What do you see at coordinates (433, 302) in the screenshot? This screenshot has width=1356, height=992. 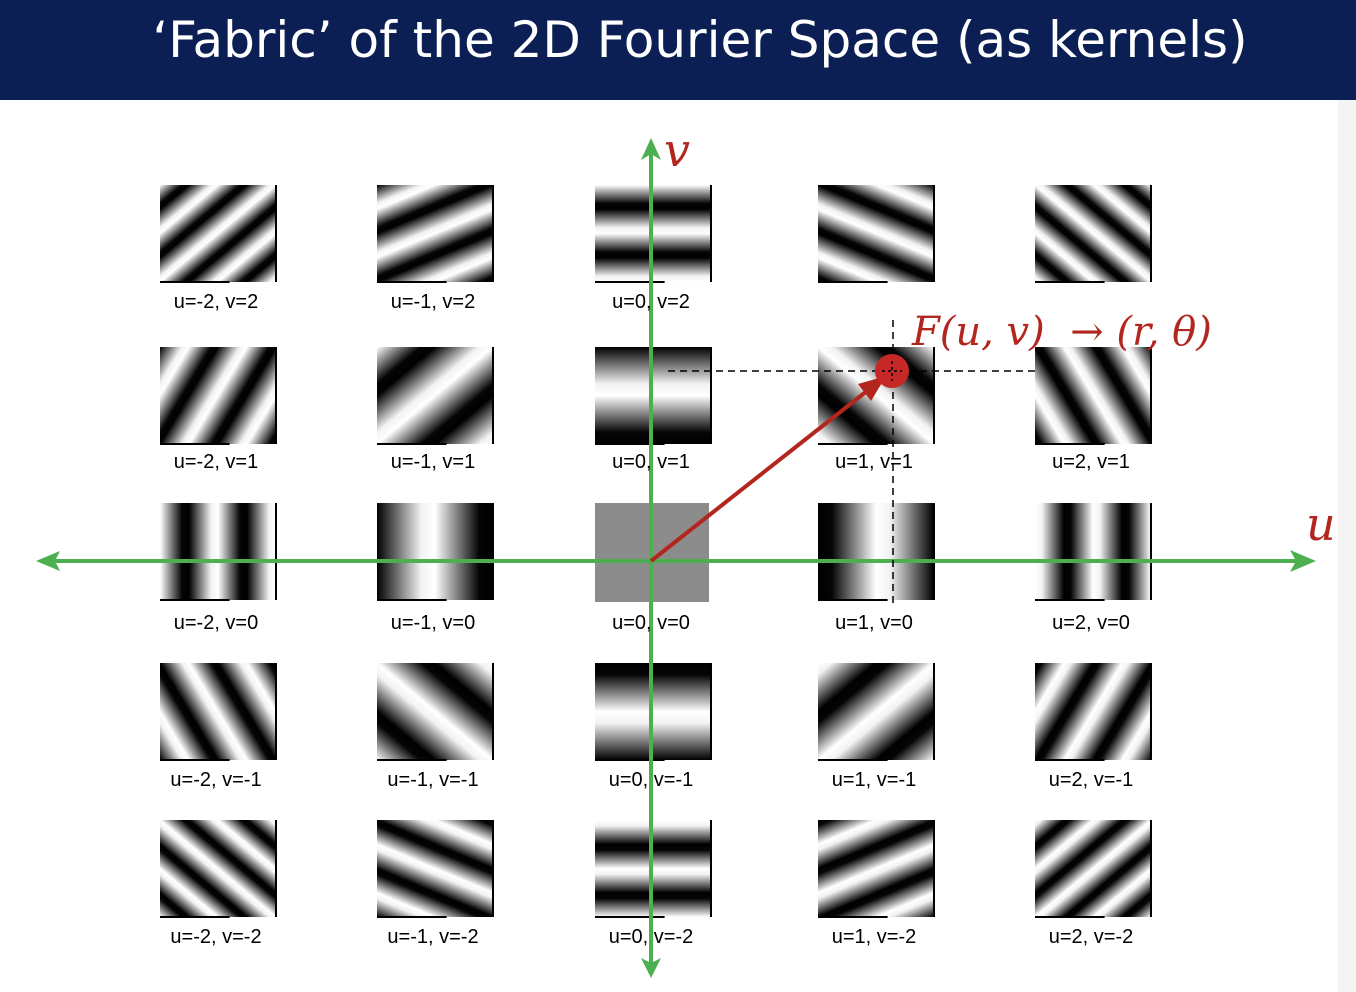 I see `kernel-label: u=-1, v=2` at bounding box center [433, 302].